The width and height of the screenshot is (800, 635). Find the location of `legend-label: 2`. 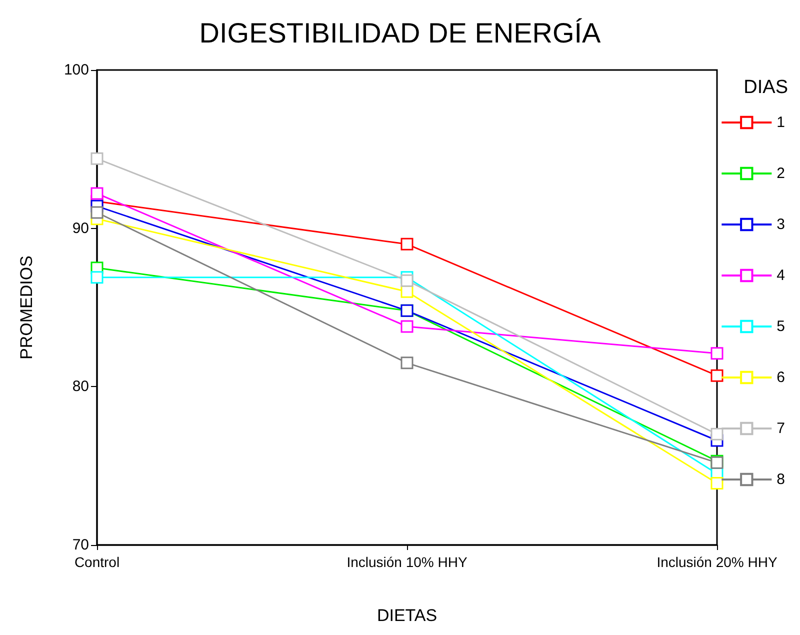

legend-label: 2 is located at coordinates (780, 173).